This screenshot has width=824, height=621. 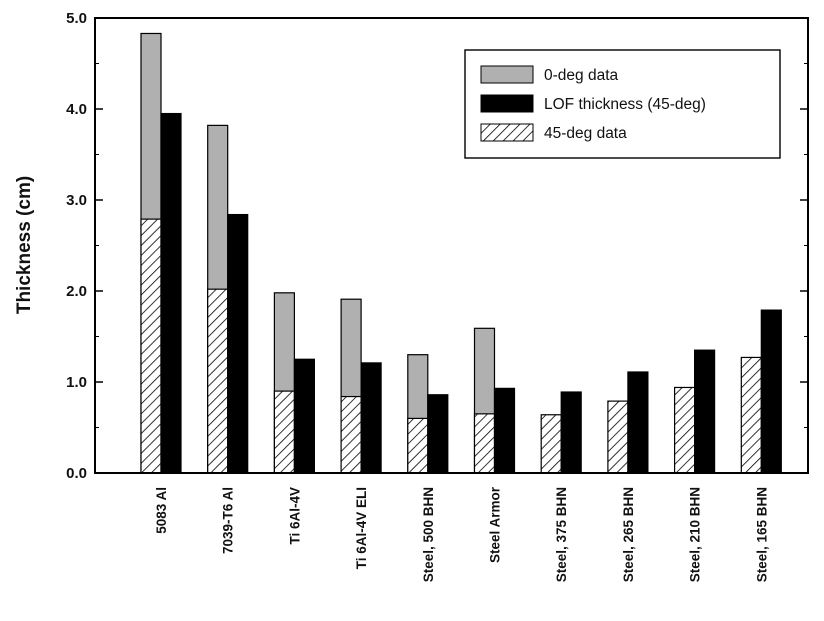 What do you see at coordinates (76, 473) in the screenshot?
I see `y-tick-label: 0.0` at bounding box center [76, 473].